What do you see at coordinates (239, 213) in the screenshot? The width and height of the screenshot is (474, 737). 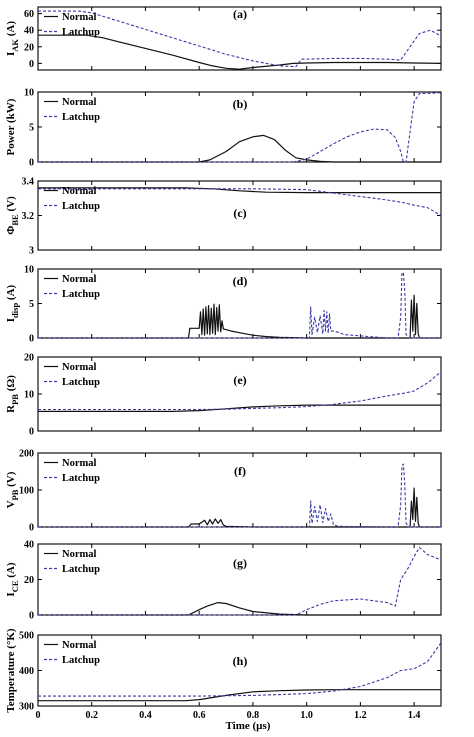 I see `panel-label: (c)` at bounding box center [239, 213].